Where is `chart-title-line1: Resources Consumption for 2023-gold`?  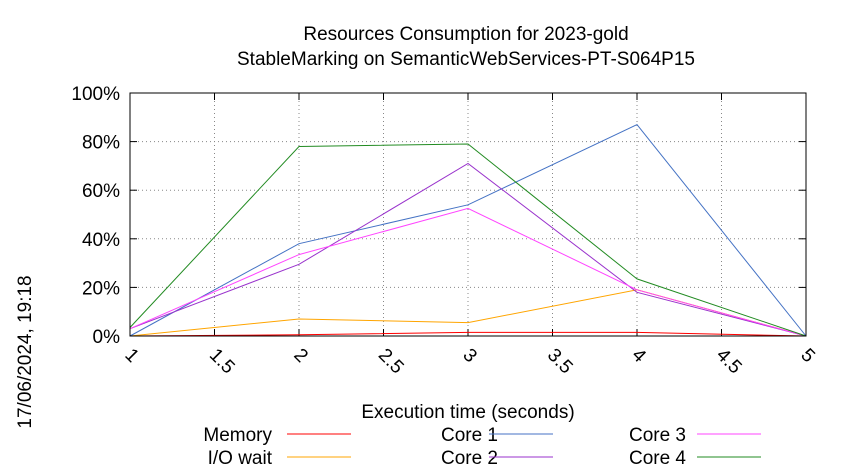
chart-title-line1: Resources Consumption for 2023-gold is located at coordinates (465, 34).